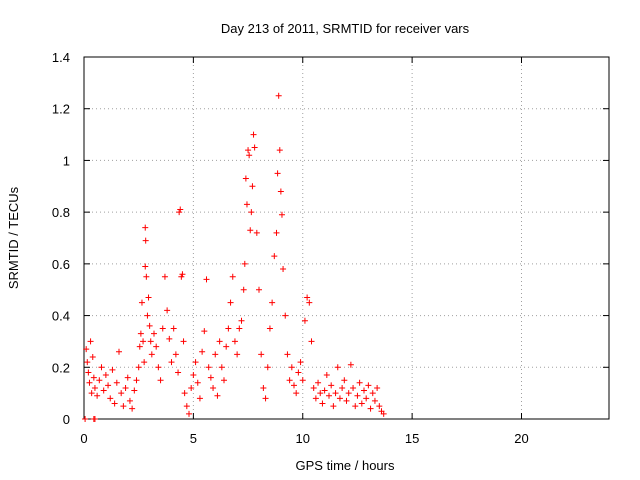  I want to click on y-tick-label: 1.2, so click(61, 109).